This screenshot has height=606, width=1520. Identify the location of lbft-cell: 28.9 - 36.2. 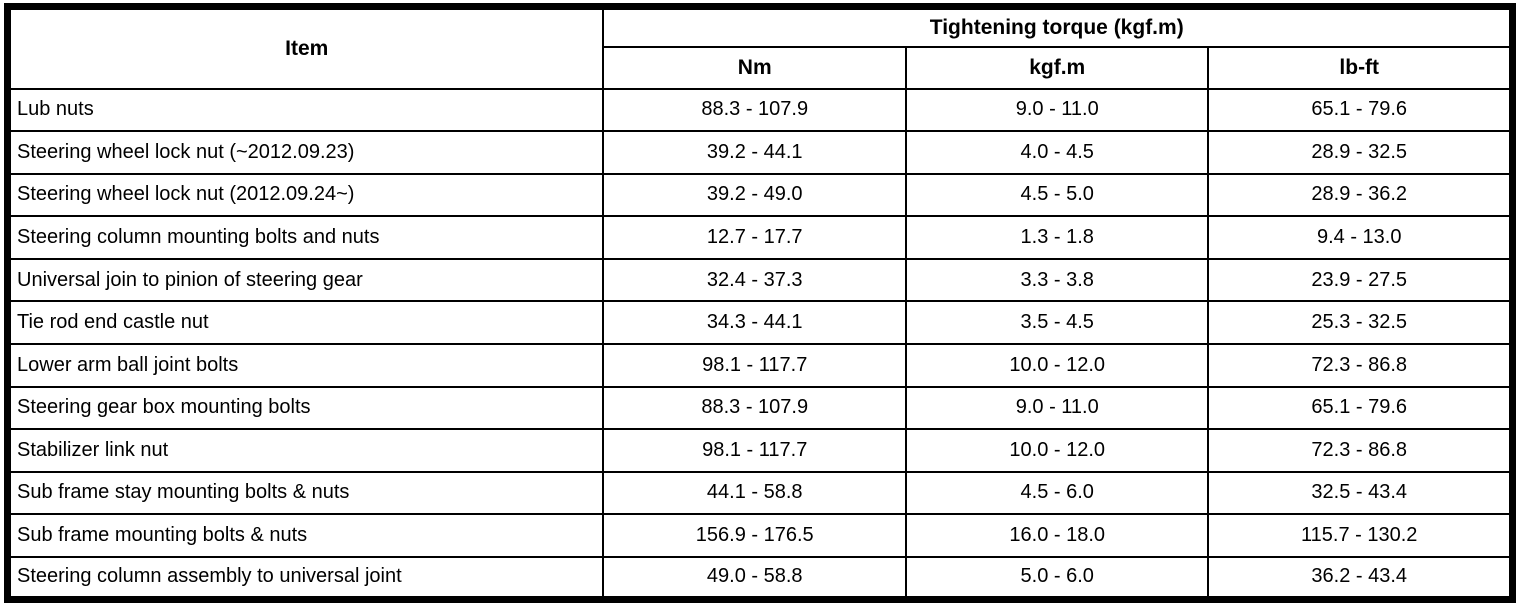
(1360, 195).